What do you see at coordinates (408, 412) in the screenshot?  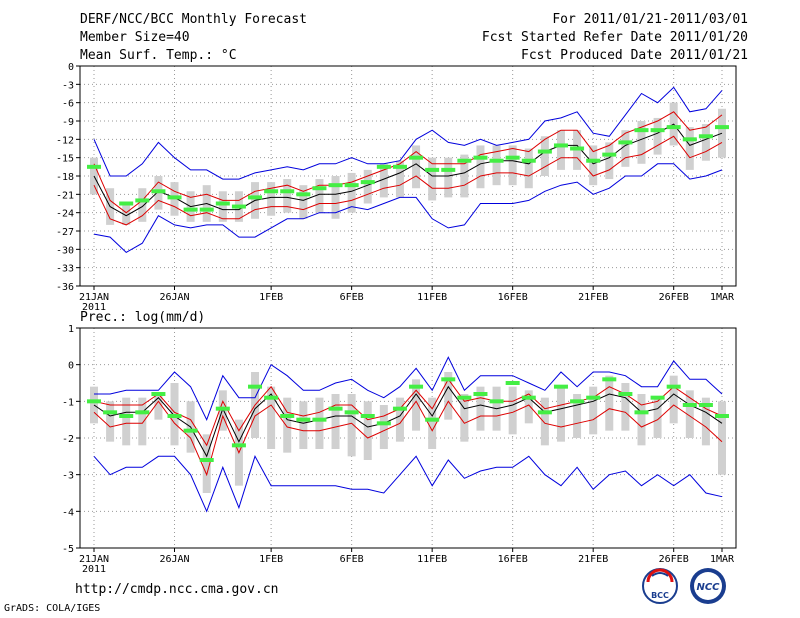 I see `upper-line` at bounding box center [408, 412].